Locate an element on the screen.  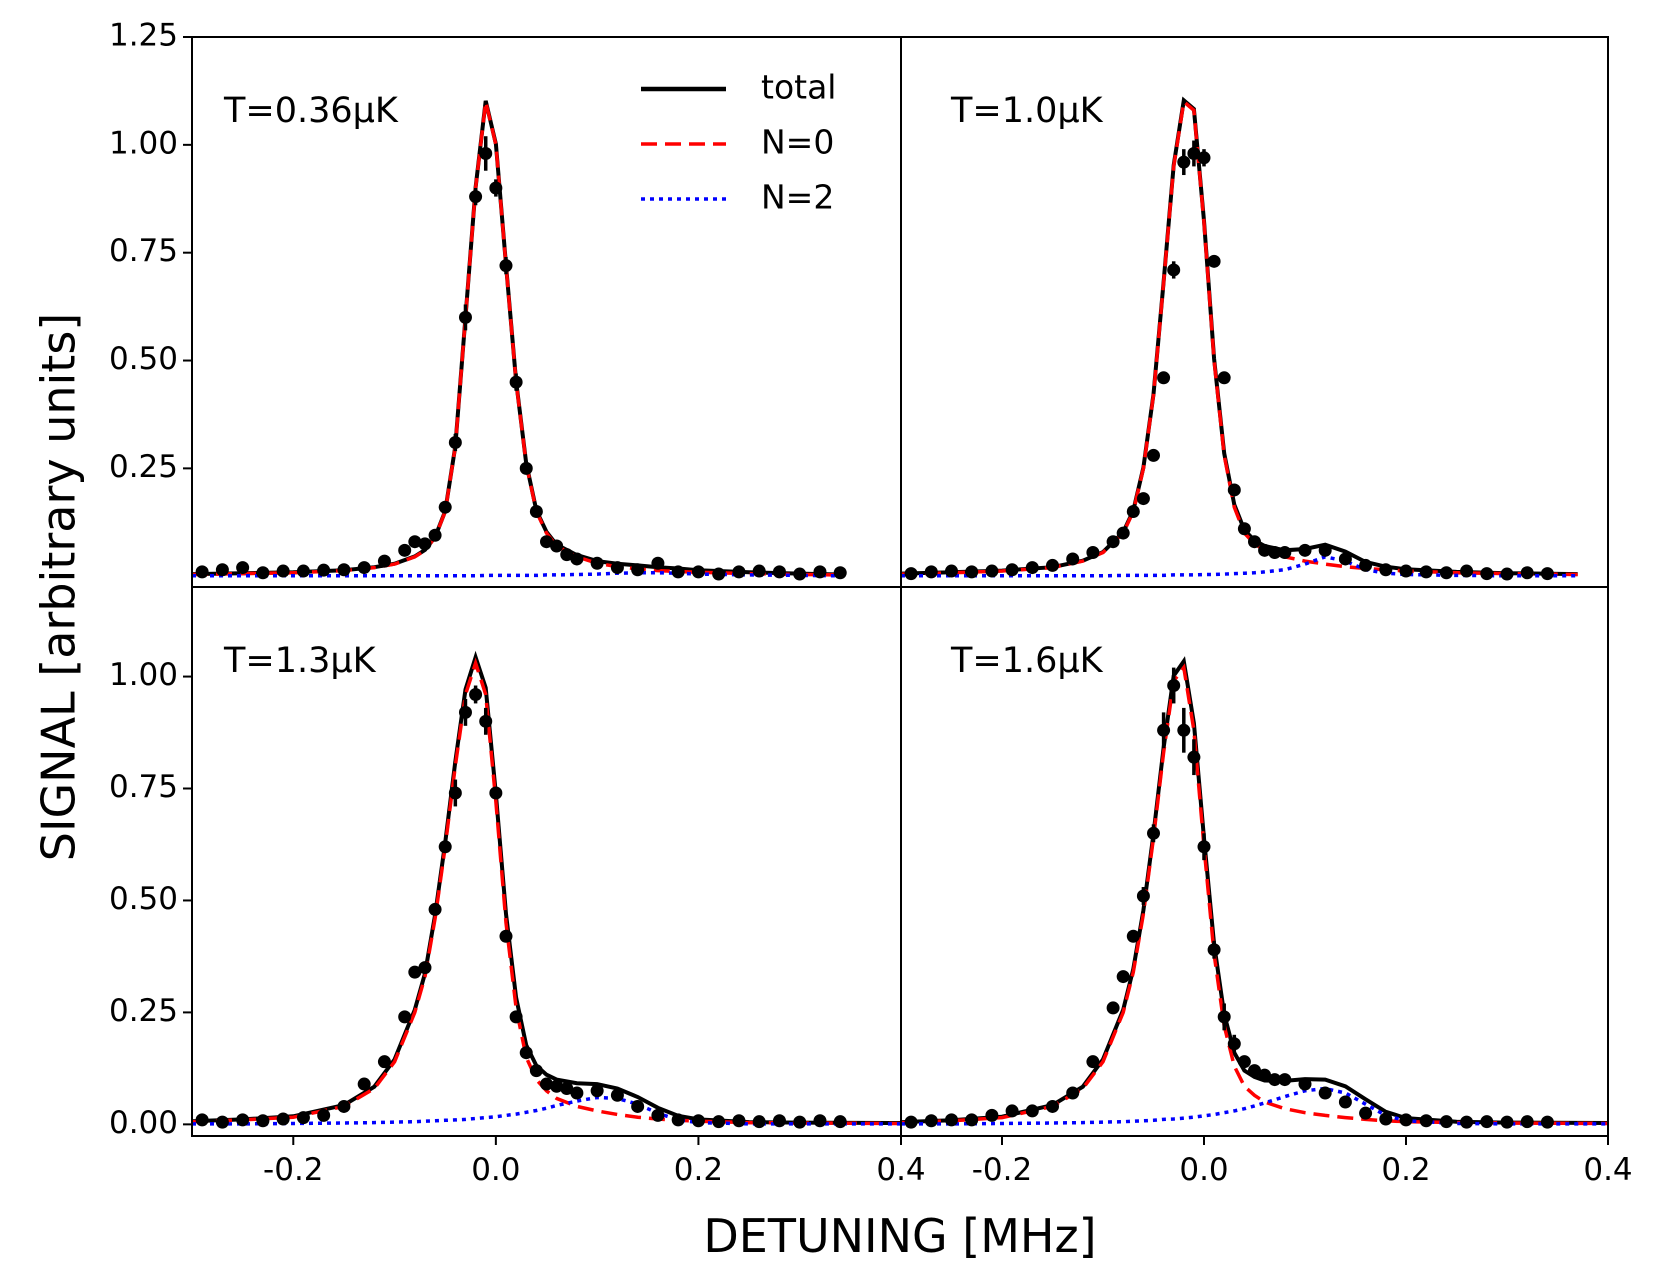
annotation: T=1.3μK is located at coordinates (300, 661).